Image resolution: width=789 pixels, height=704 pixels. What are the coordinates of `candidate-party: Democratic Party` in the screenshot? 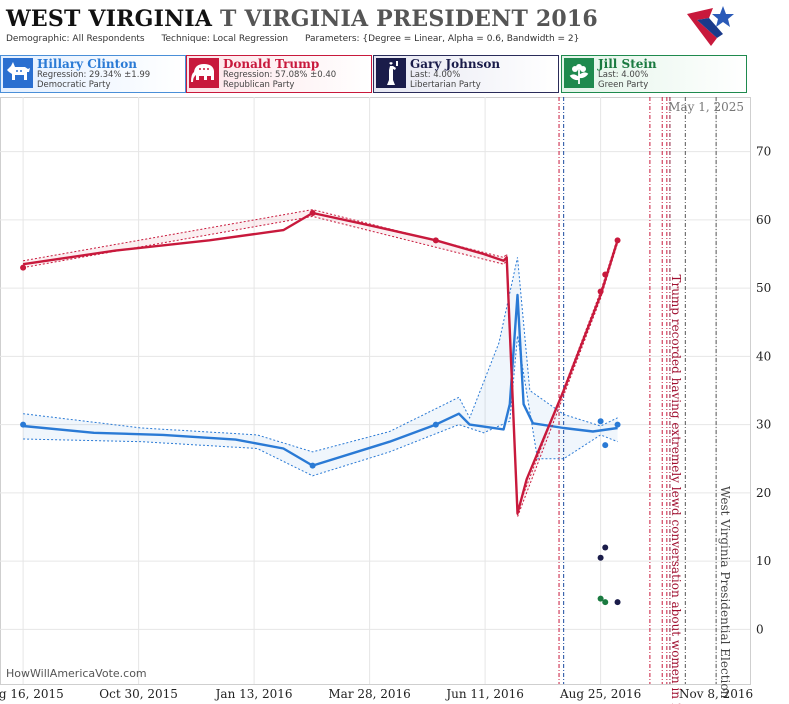 It's located at (74, 85).